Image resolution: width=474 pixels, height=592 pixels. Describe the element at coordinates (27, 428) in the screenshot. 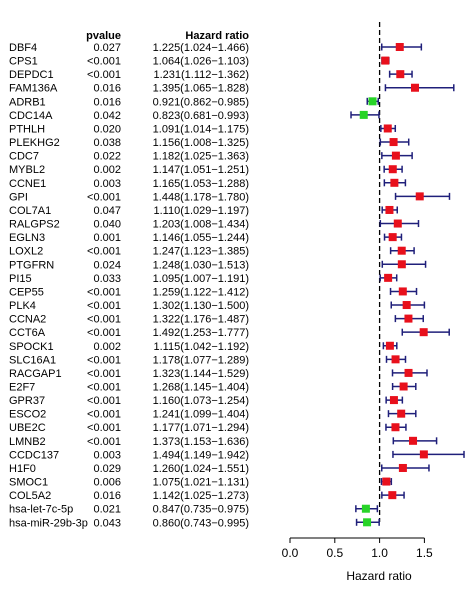

I see `row-name: UBE2C` at that location.